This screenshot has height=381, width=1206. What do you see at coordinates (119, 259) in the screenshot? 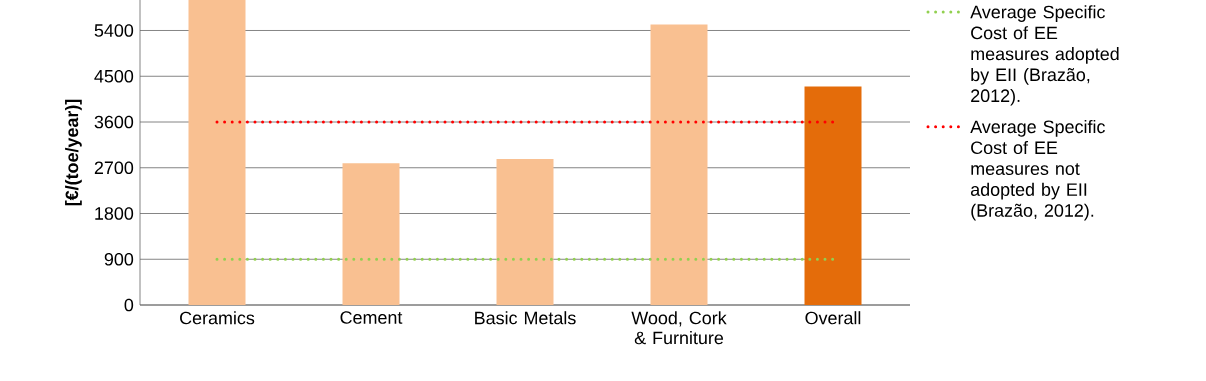
I see `y-tick-label: 900` at bounding box center [119, 259].